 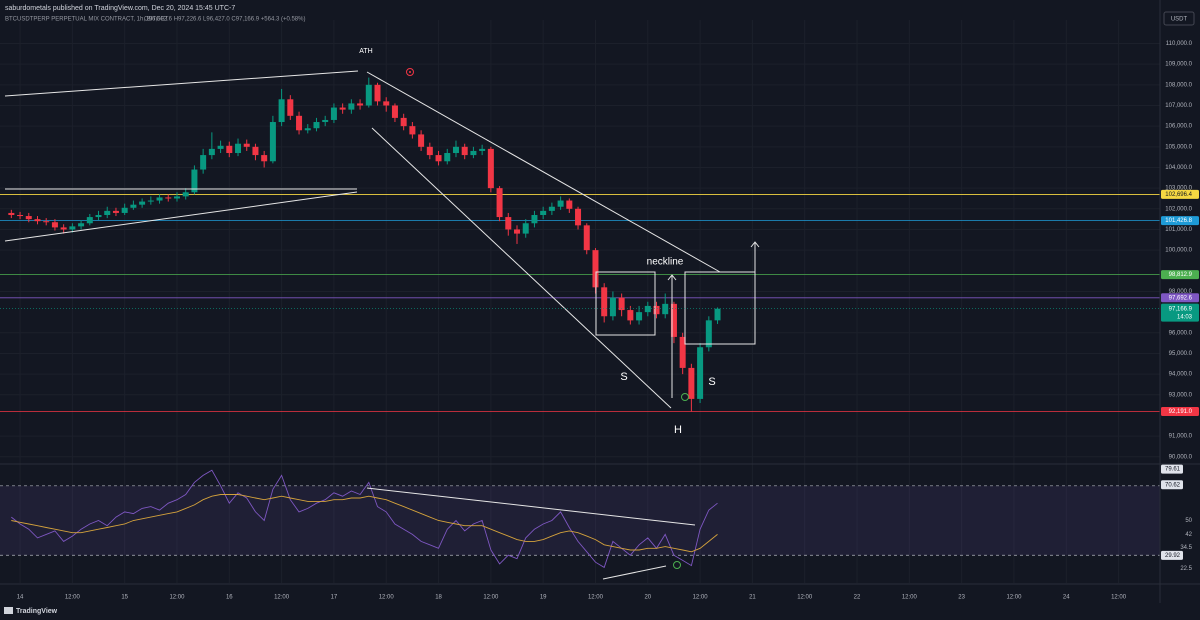 I want to click on value-tag-label: 29.92, so click(x=1173, y=556).